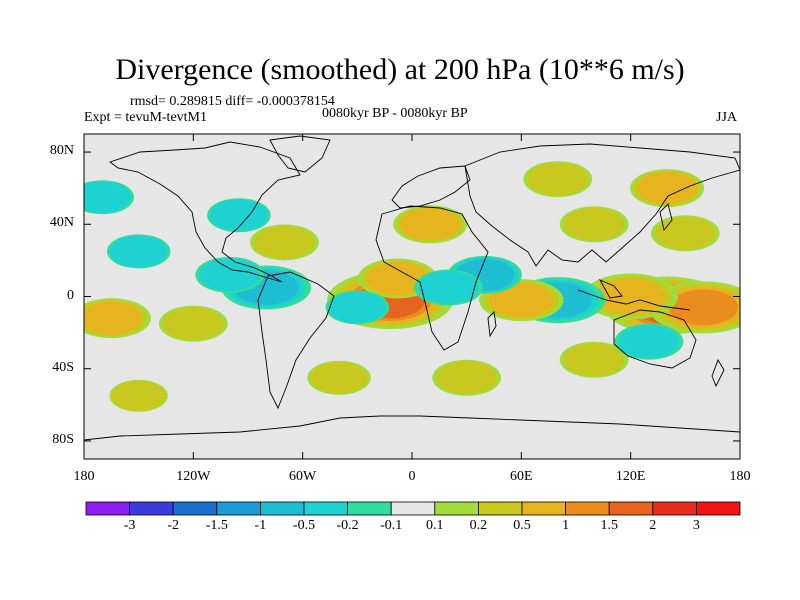  Describe the element at coordinates (347, 525) in the screenshot. I see `colorbar-label: -0.2` at that location.